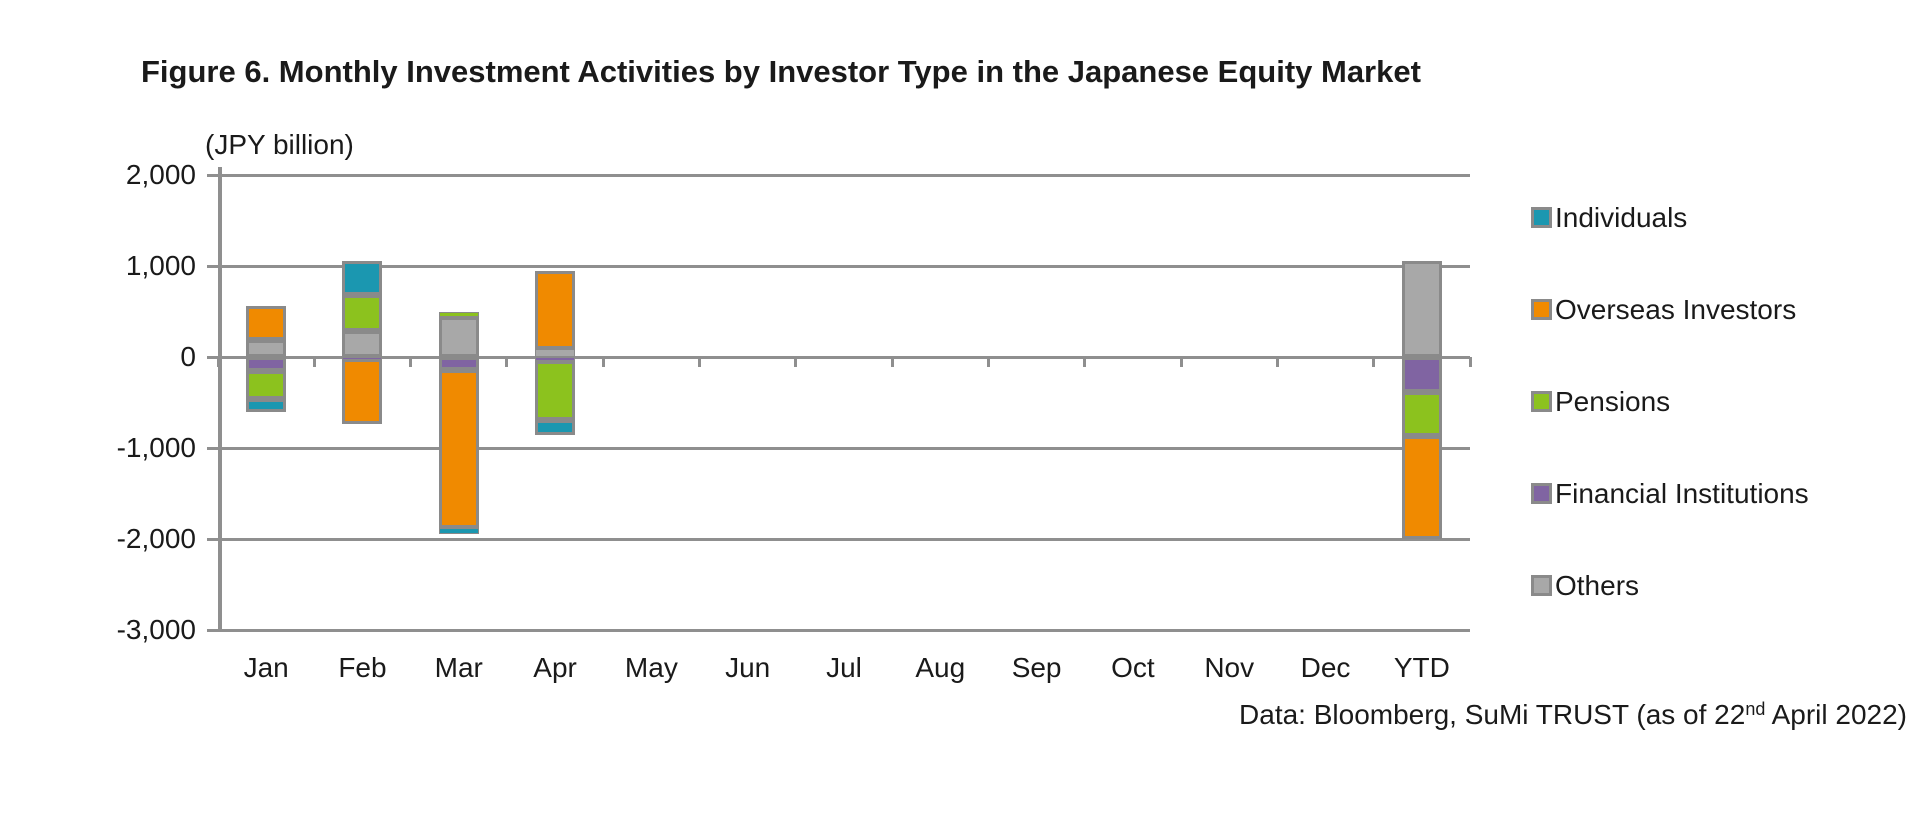 This screenshot has height=814, width=1920. I want to click on x-axis-label-oct: Oct, so click(1133, 667).